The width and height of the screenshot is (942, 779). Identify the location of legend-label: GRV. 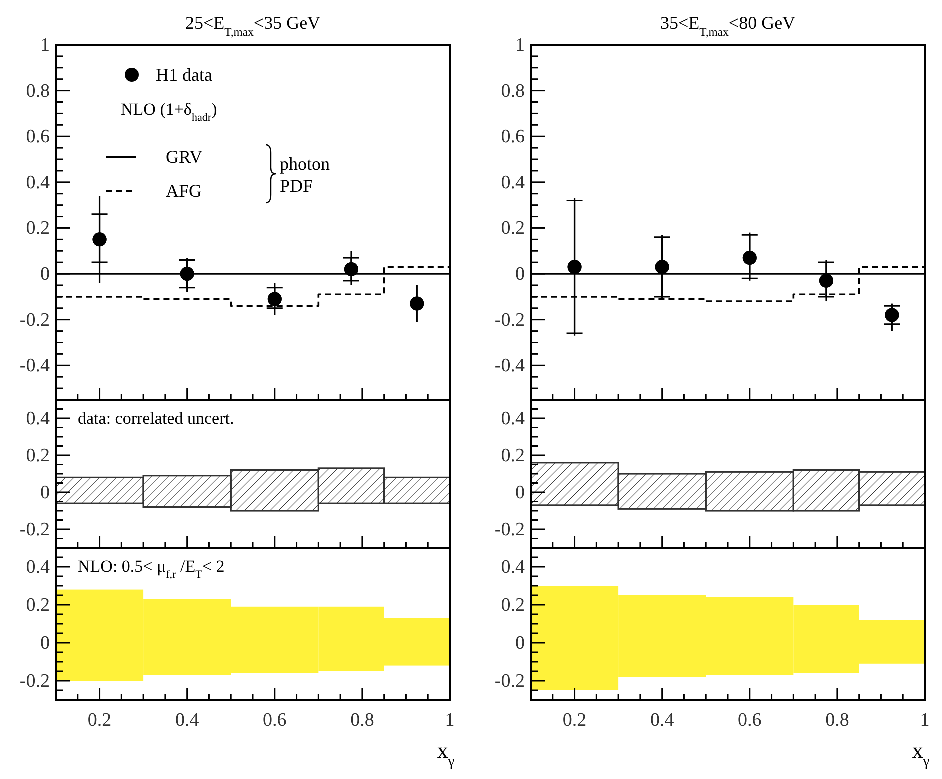
(184, 157).